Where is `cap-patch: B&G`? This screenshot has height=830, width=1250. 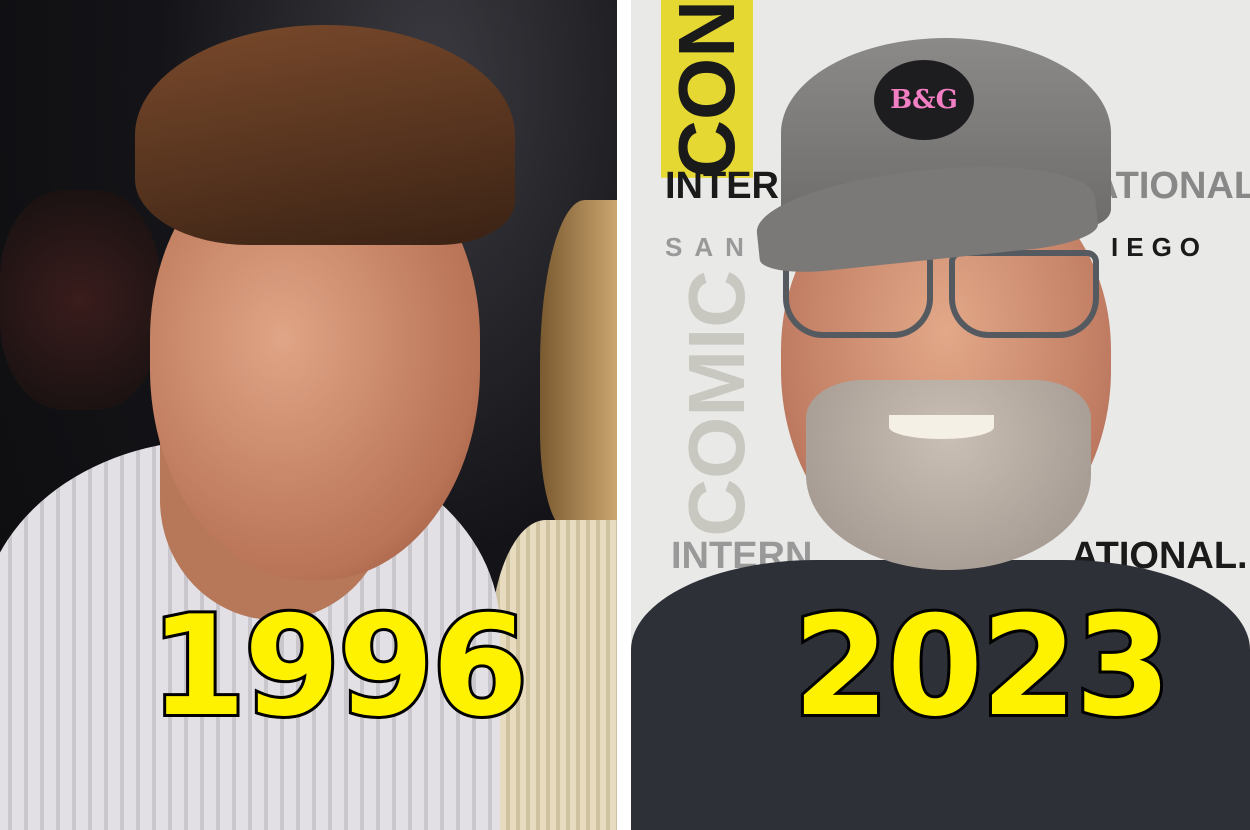 cap-patch: B&G is located at coordinates (924, 100).